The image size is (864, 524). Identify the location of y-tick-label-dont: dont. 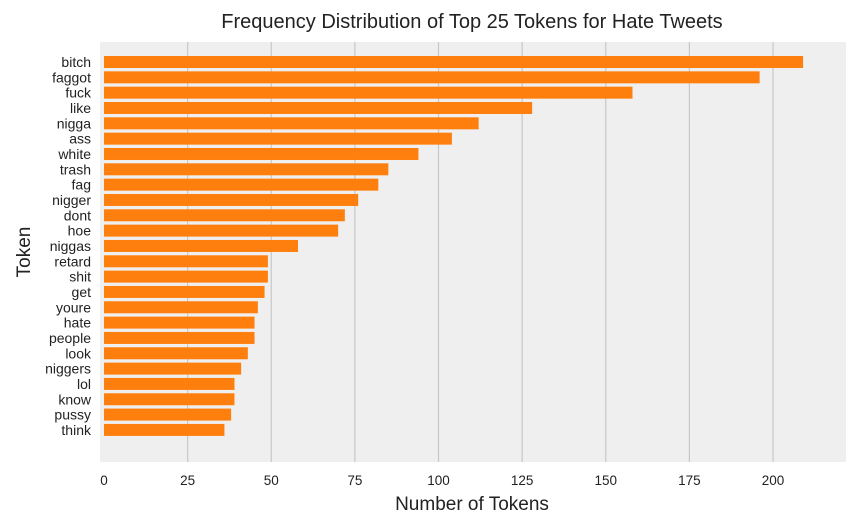
(77, 215).